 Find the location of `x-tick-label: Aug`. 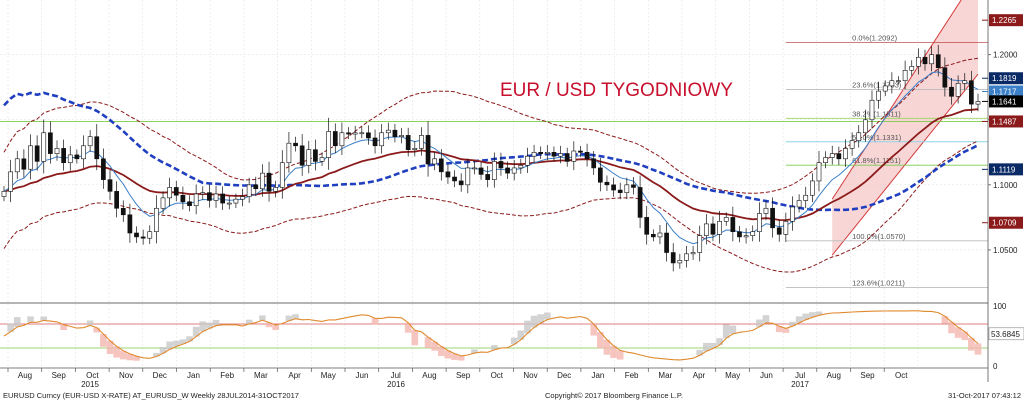

x-tick-label: Aug is located at coordinates (834, 375).